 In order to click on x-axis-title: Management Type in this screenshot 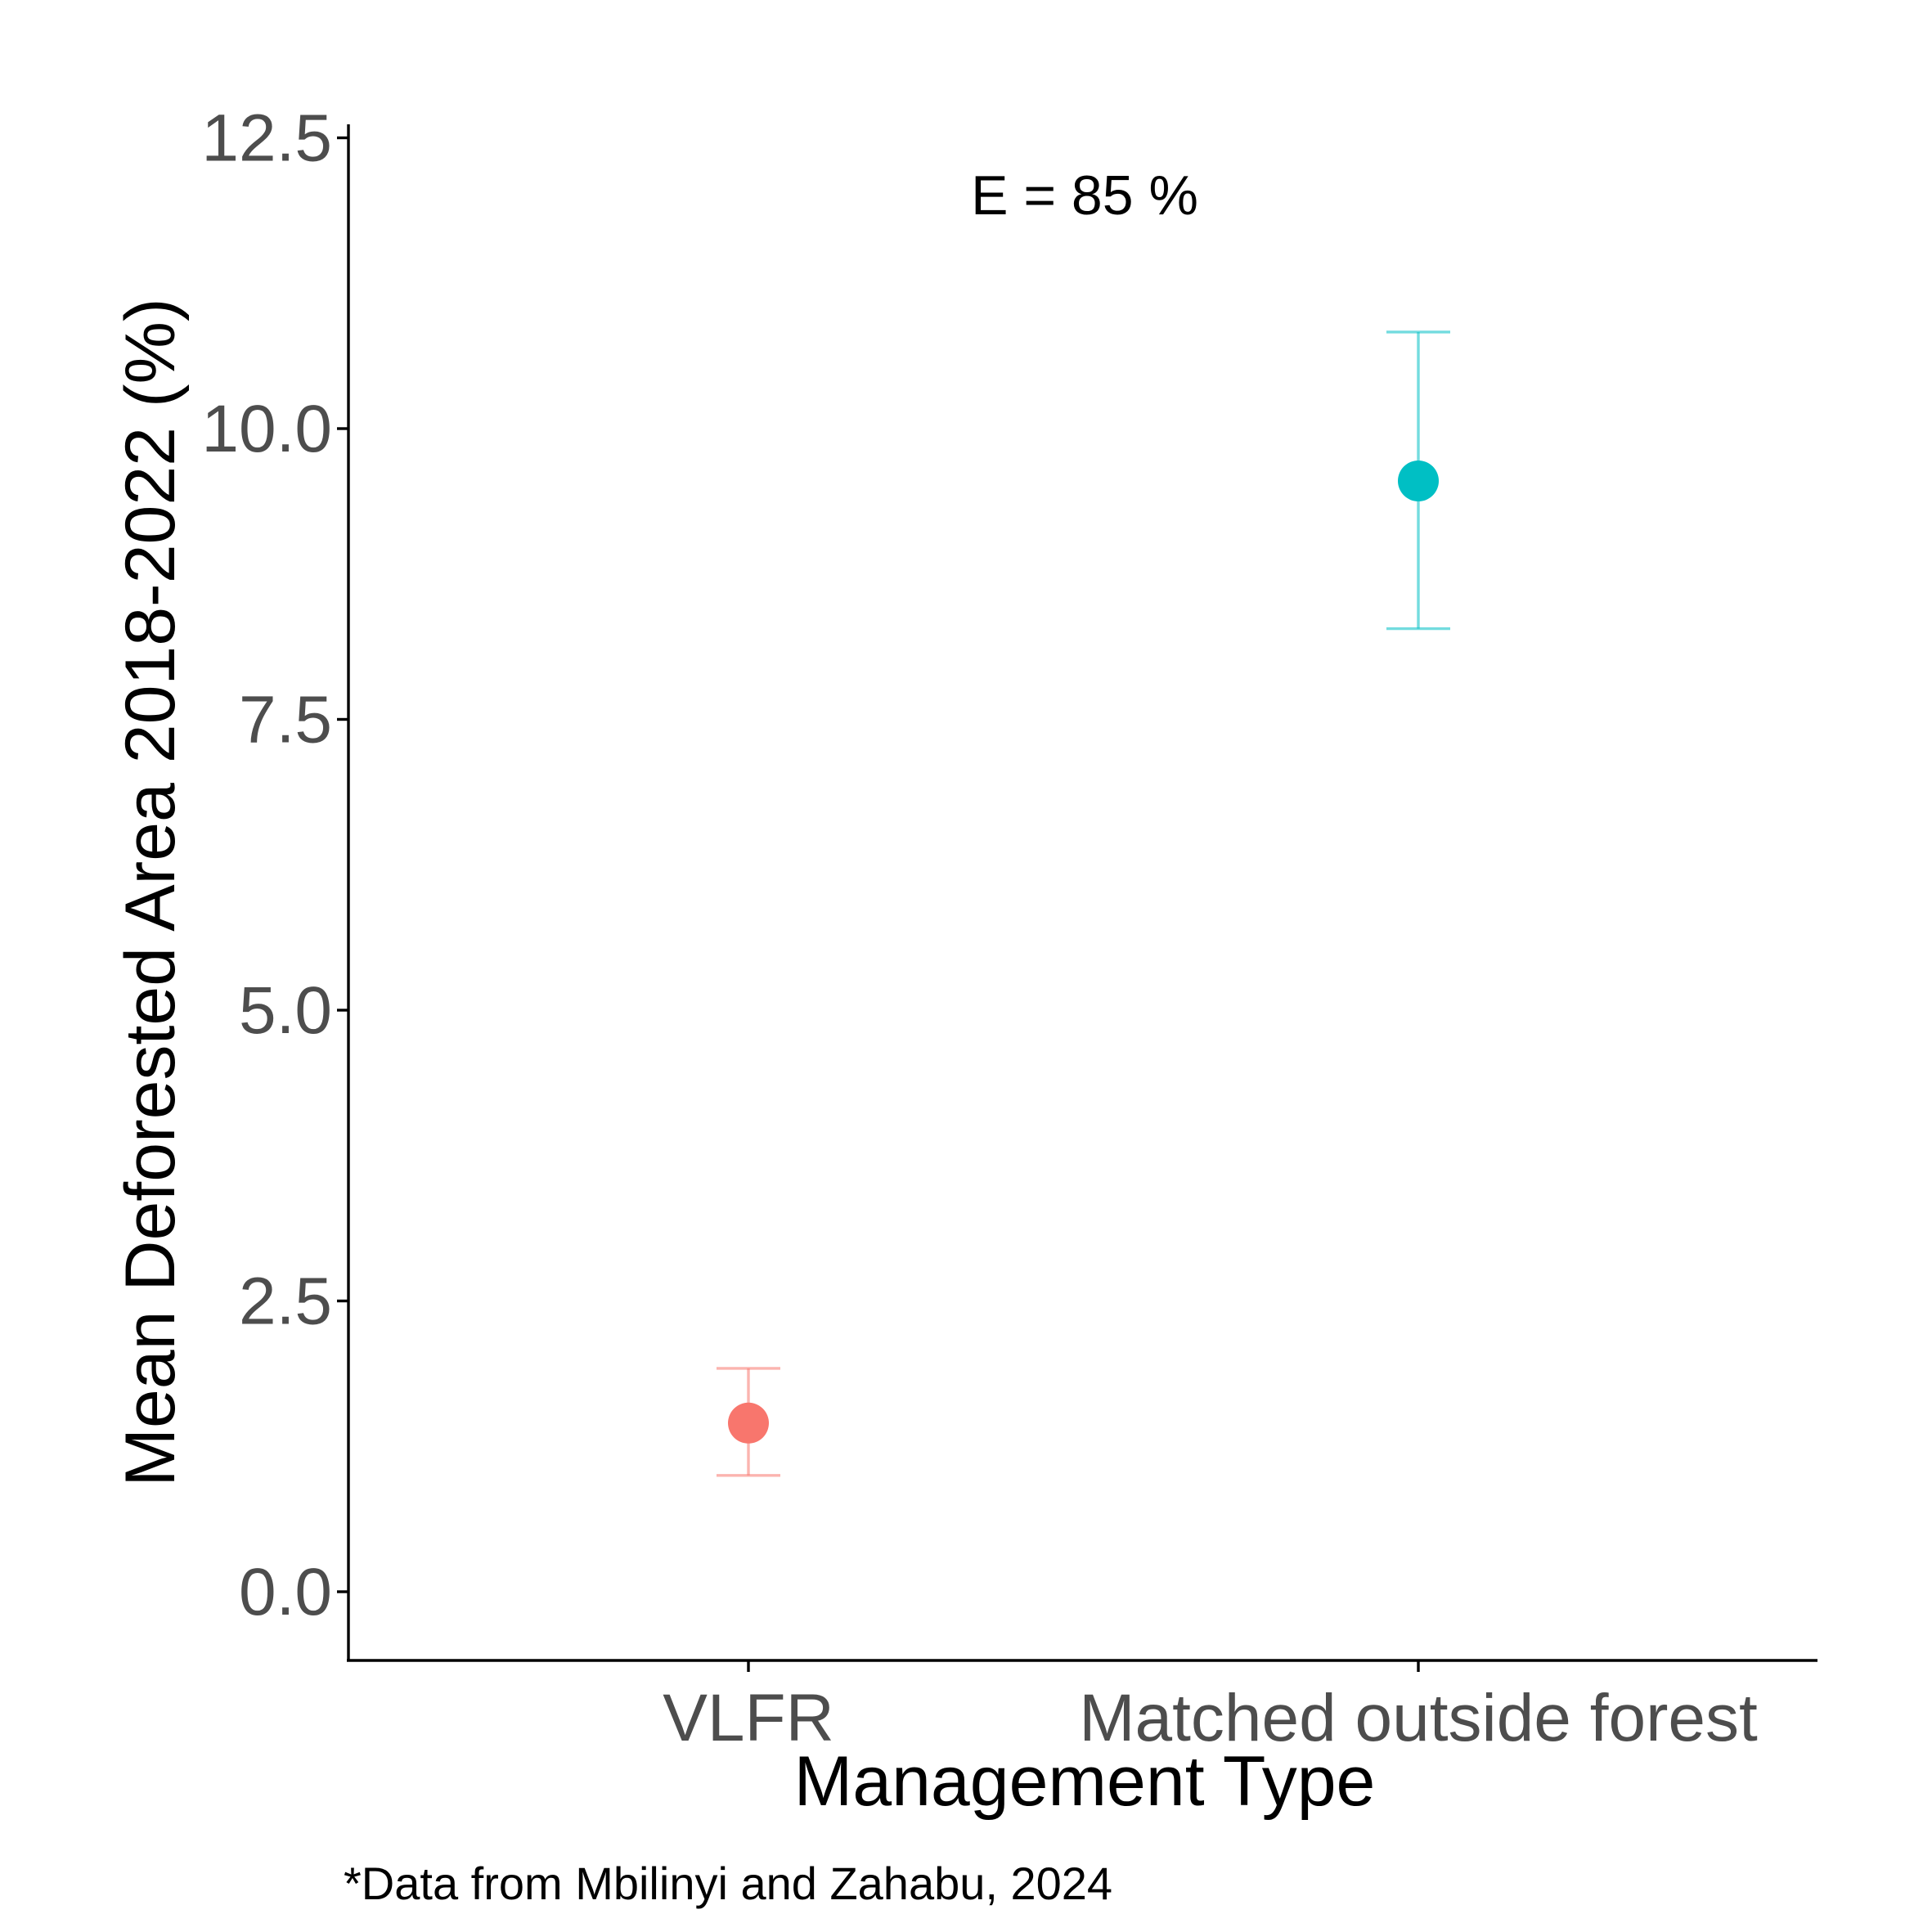, I will do `click(1085, 1782)`.